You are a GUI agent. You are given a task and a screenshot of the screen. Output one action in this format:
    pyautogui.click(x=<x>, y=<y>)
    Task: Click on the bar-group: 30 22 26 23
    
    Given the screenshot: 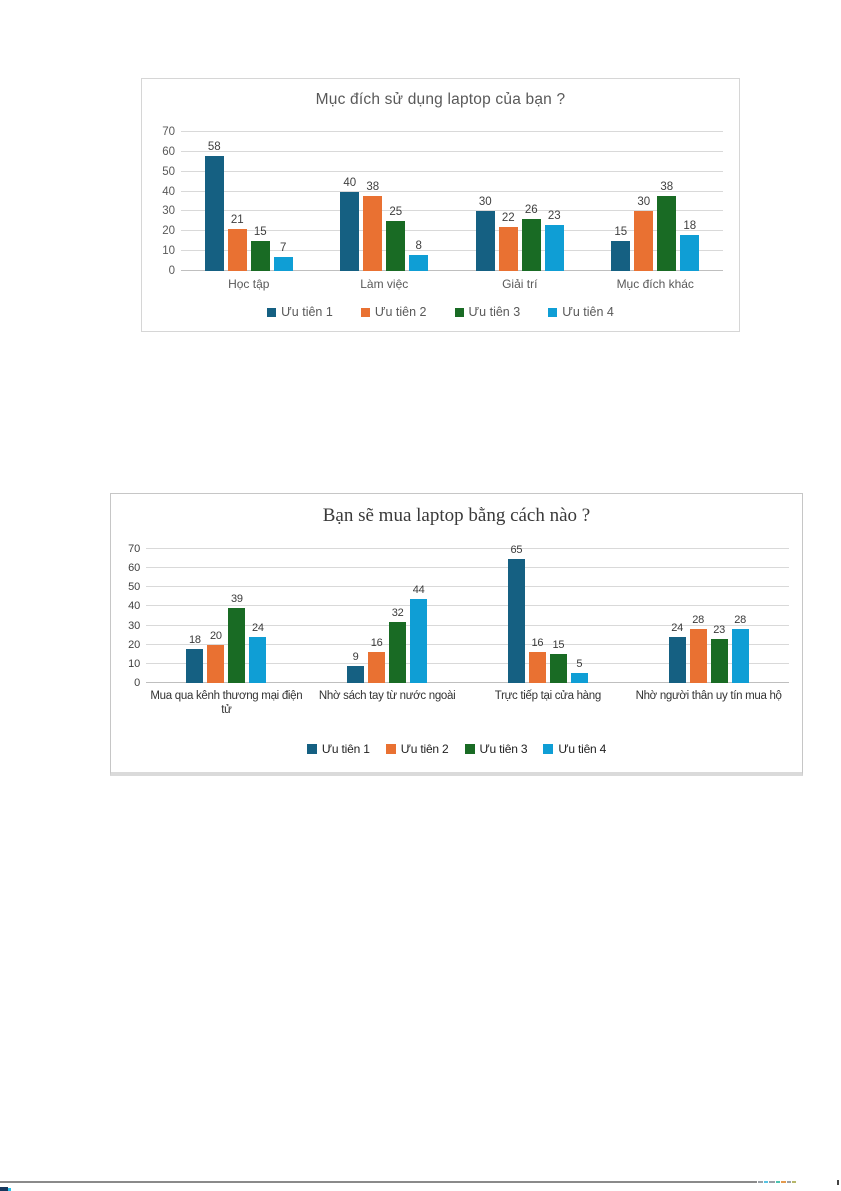 What is the action you would take?
    pyautogui.click(x=520, y=201)
    